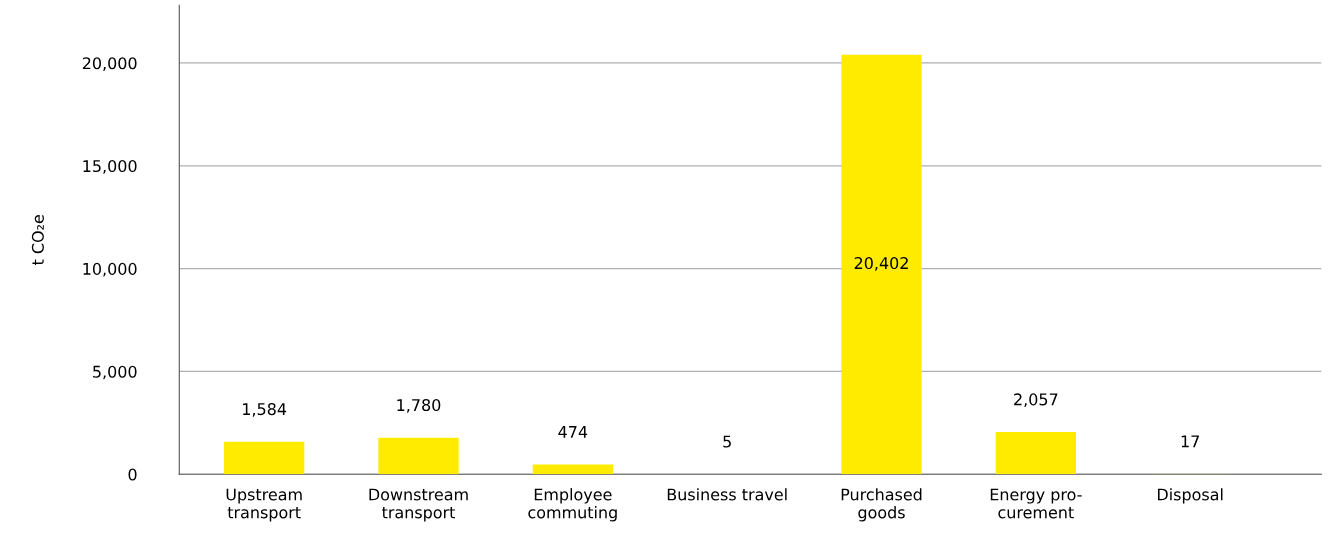  Describe the element at coordinates (727, 494) in the screenshot. I see `x-tick-label: Business travel` at that location.